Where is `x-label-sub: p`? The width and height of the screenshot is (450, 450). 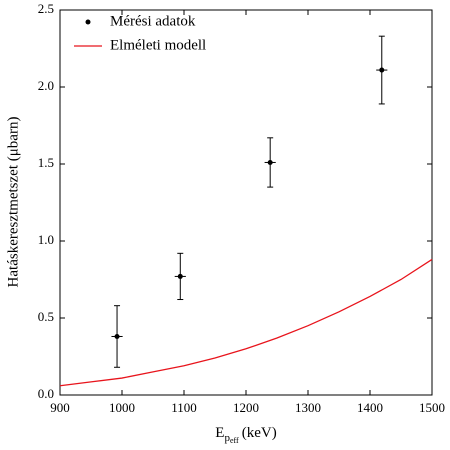 x-label-sub: p is located at coordinates (227, 438).